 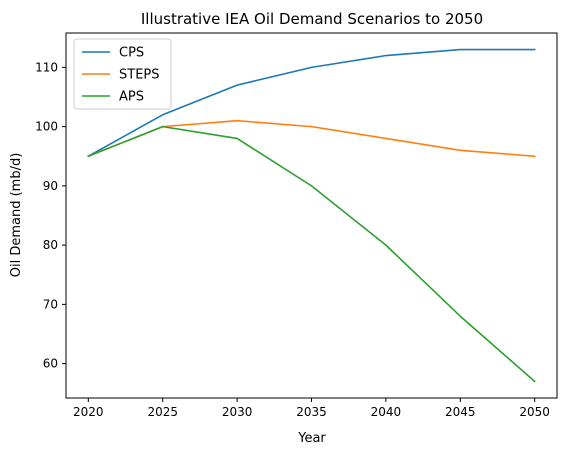 I want to click on y-axis: 60 70 80 90 100 110, so click(x=50, y=215).